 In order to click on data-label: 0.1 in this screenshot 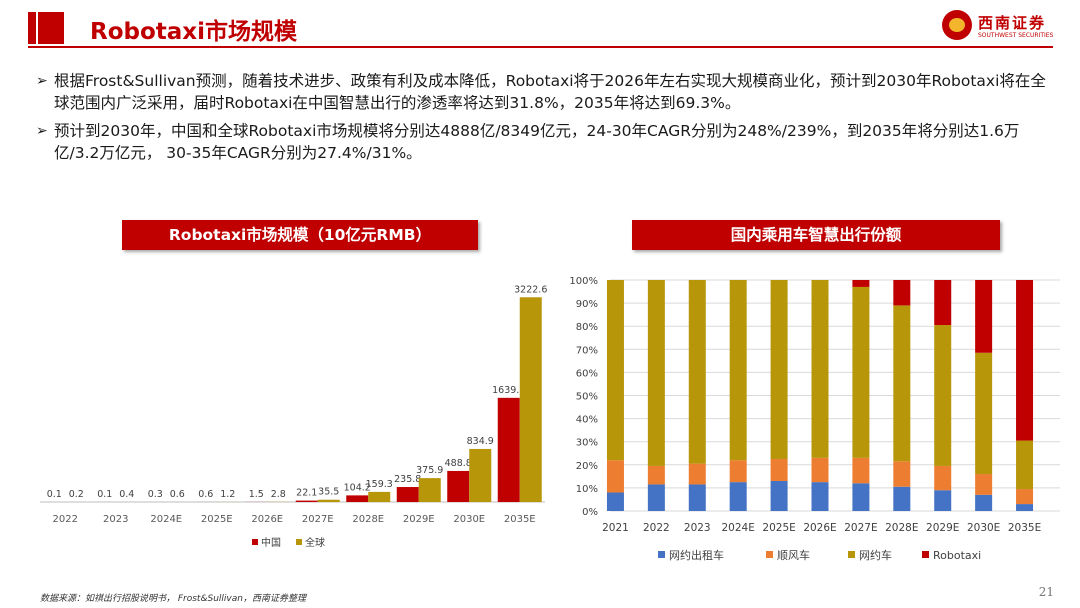, I will do `click(54, 494)`.